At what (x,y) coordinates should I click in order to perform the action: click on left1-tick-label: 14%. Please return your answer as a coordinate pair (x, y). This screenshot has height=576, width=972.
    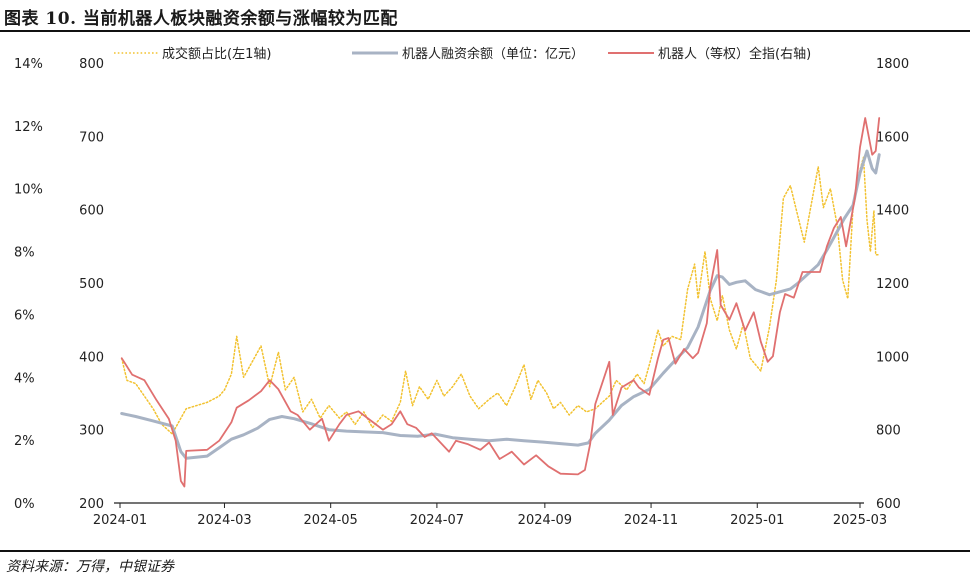
    Looking at the image, I should click on (28, 64).